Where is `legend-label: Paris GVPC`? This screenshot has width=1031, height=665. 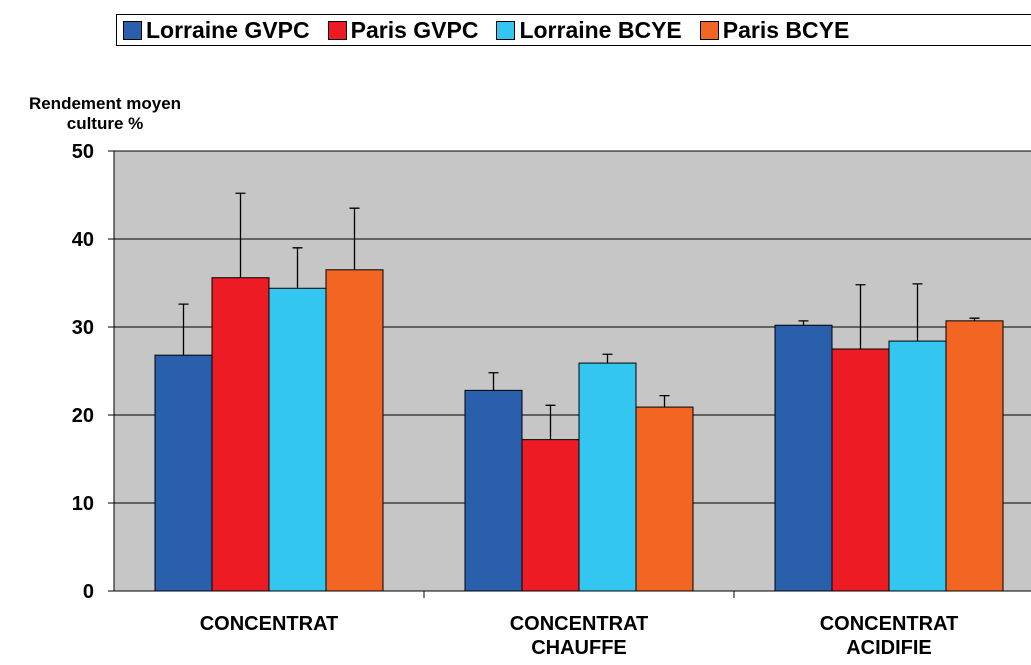
legend-label: Paris GVPC is located at coordinates (414, 29).